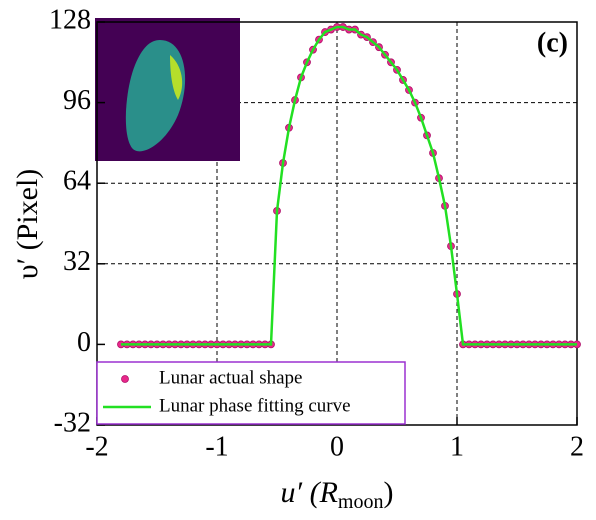 The image size is (596, 520). What do you see at coordinates (72, 422) in the screenshot?
I see `y-tick-label: -32` at bounding box center [72, 422].